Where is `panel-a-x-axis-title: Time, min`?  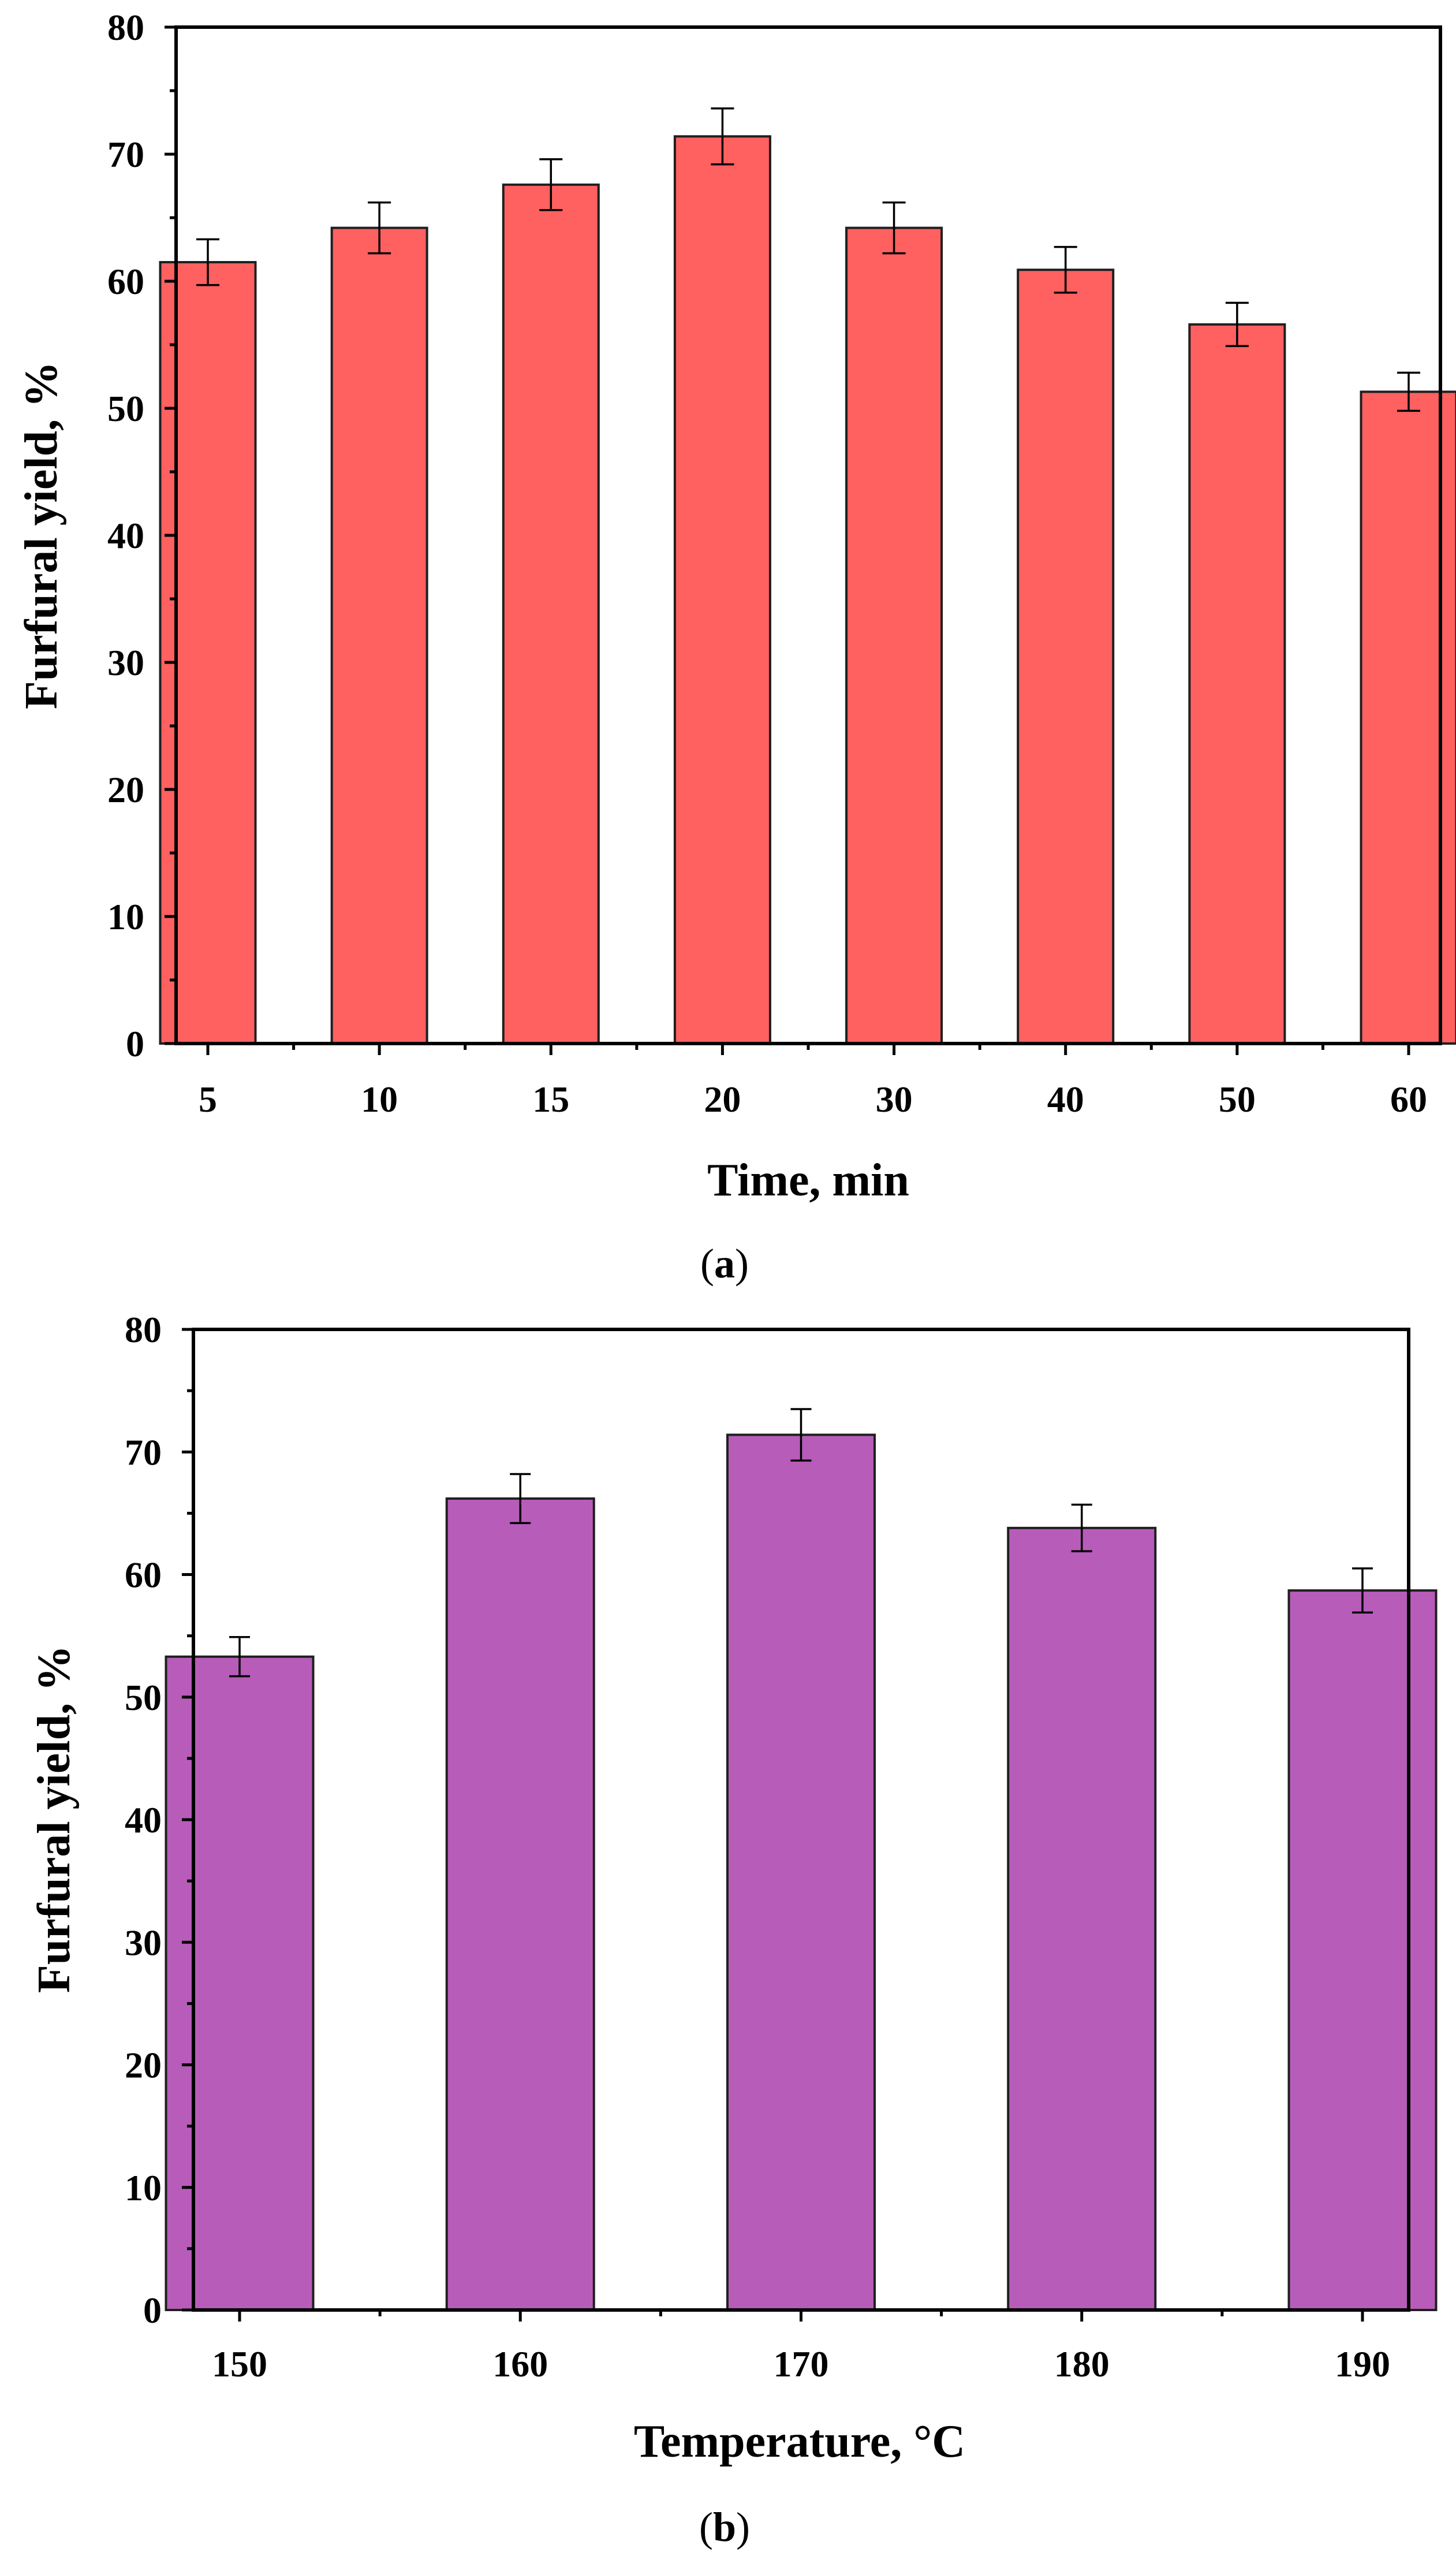
panel-a-x-axis-title: Time, min is located at coordinates (808, 1180).